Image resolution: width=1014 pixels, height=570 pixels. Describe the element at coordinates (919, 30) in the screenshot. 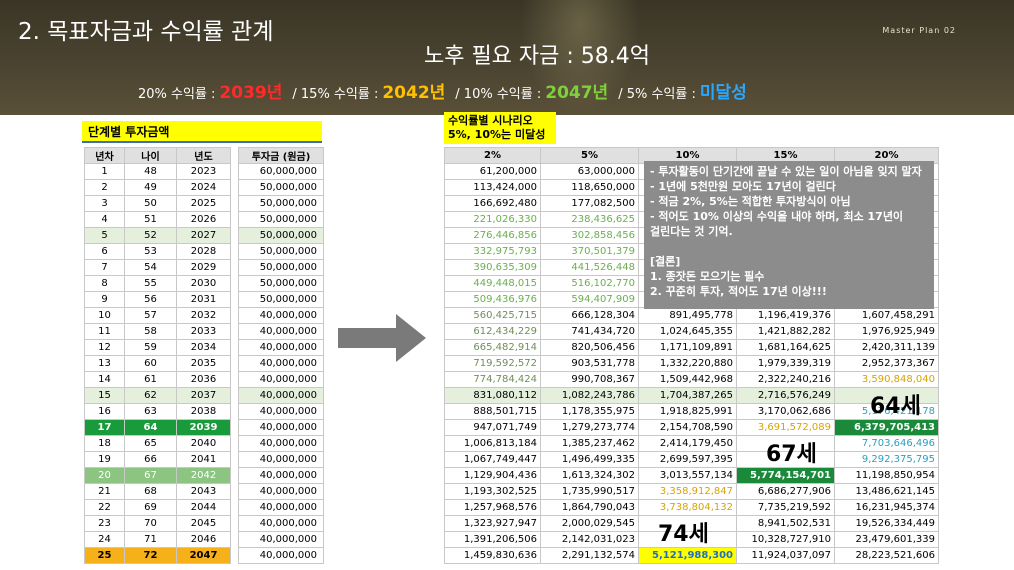

I see `master-plan-label: Master Plan 02` at that location.